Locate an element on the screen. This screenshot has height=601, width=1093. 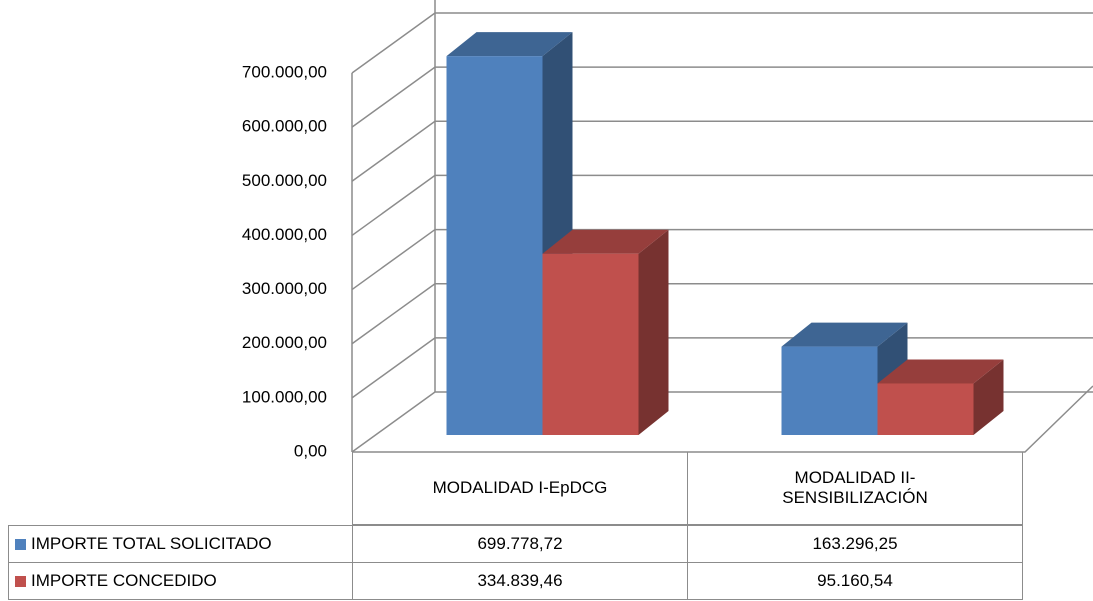
table-value: 334.839,46 is located at coordinates (520, 581).